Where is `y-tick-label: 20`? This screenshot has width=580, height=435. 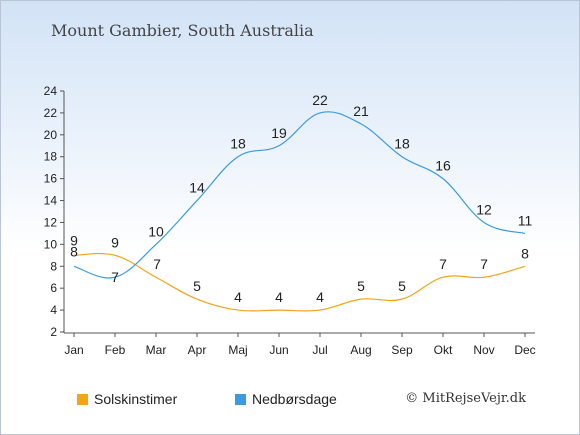 y-tick-label: 20 is located at coordinates (51, 135).